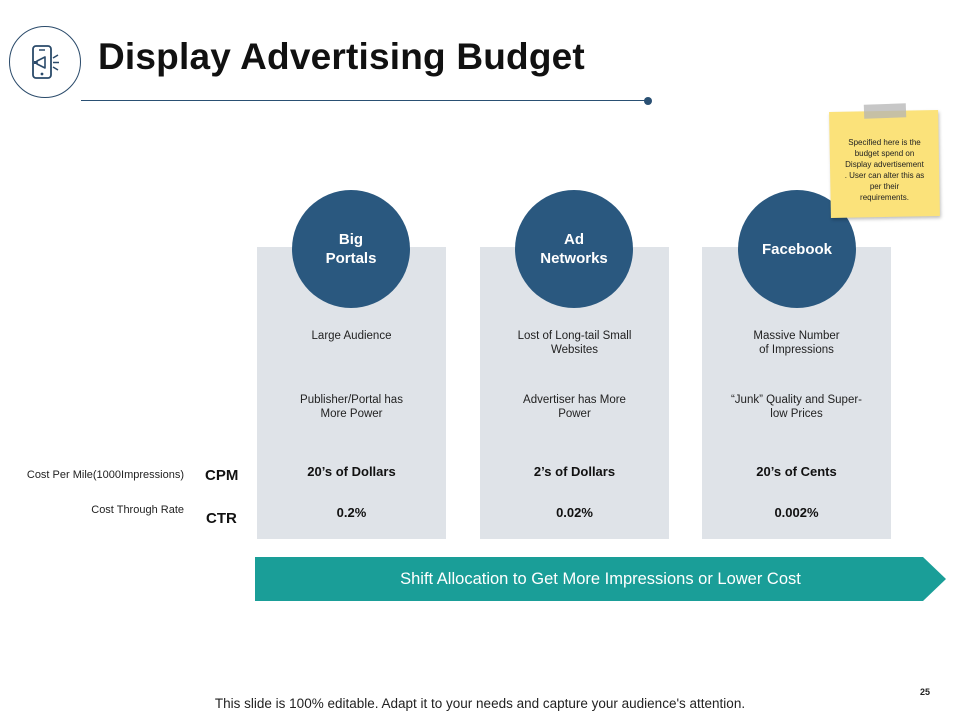  What do you see at coordinates (574, 249) in the screenshot?
I see `heading-circle-ad-networks: Ad Networks` at bounding box center [574, 249].